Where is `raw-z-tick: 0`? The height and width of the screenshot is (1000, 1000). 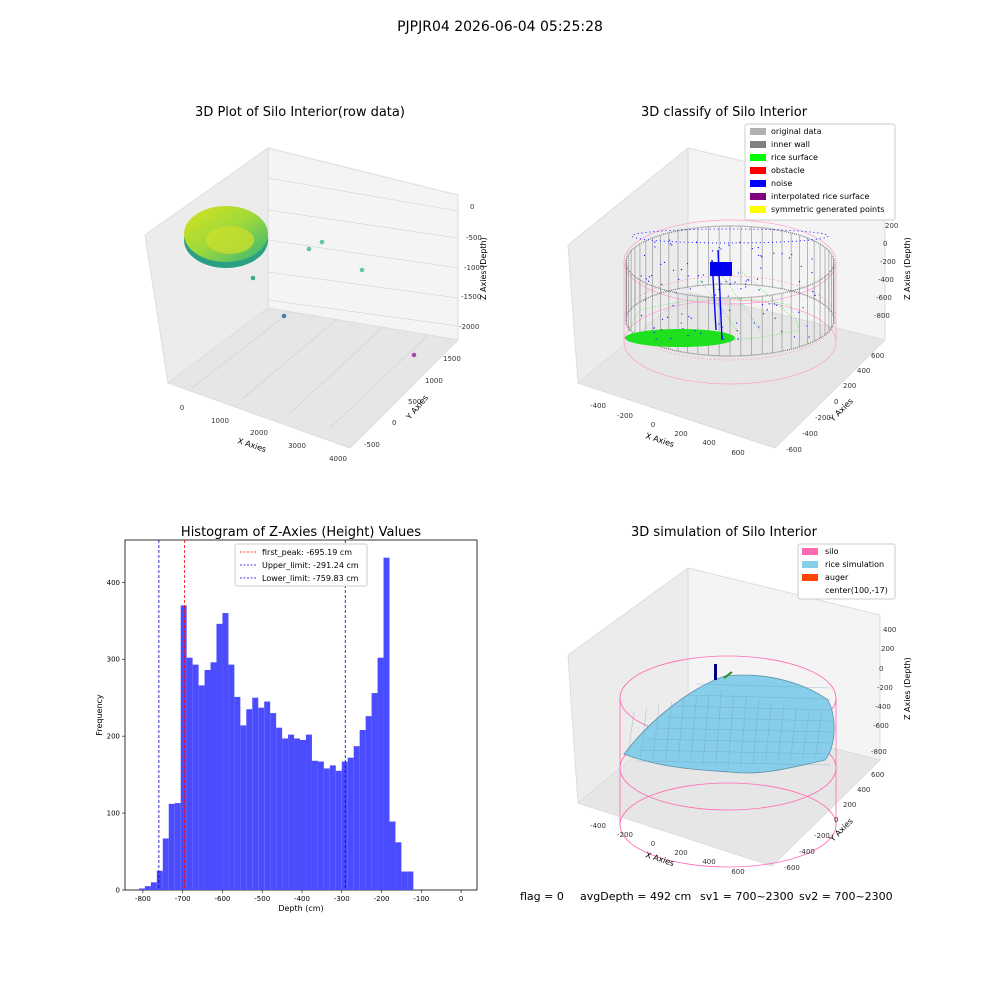
raw-z-tick: 0 is located at coordinates (472, 207).